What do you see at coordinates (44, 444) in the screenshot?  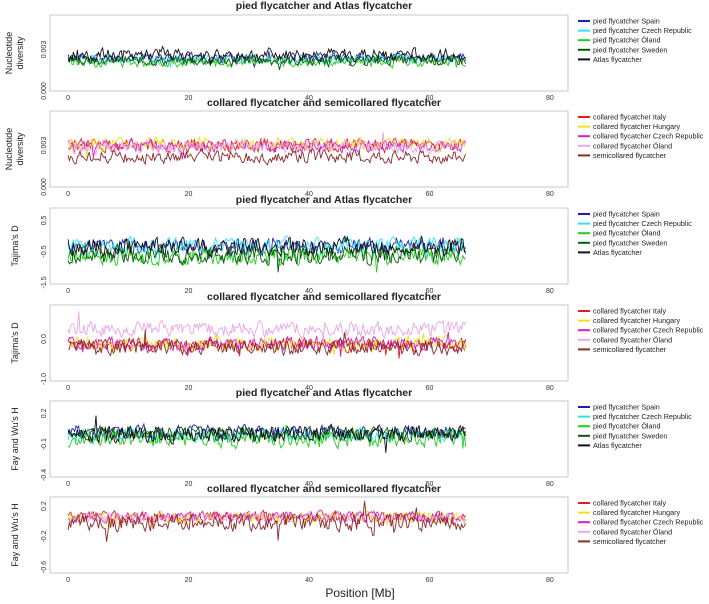 I see `y-tick-label: -0.1` at bounding box center [44, 444].